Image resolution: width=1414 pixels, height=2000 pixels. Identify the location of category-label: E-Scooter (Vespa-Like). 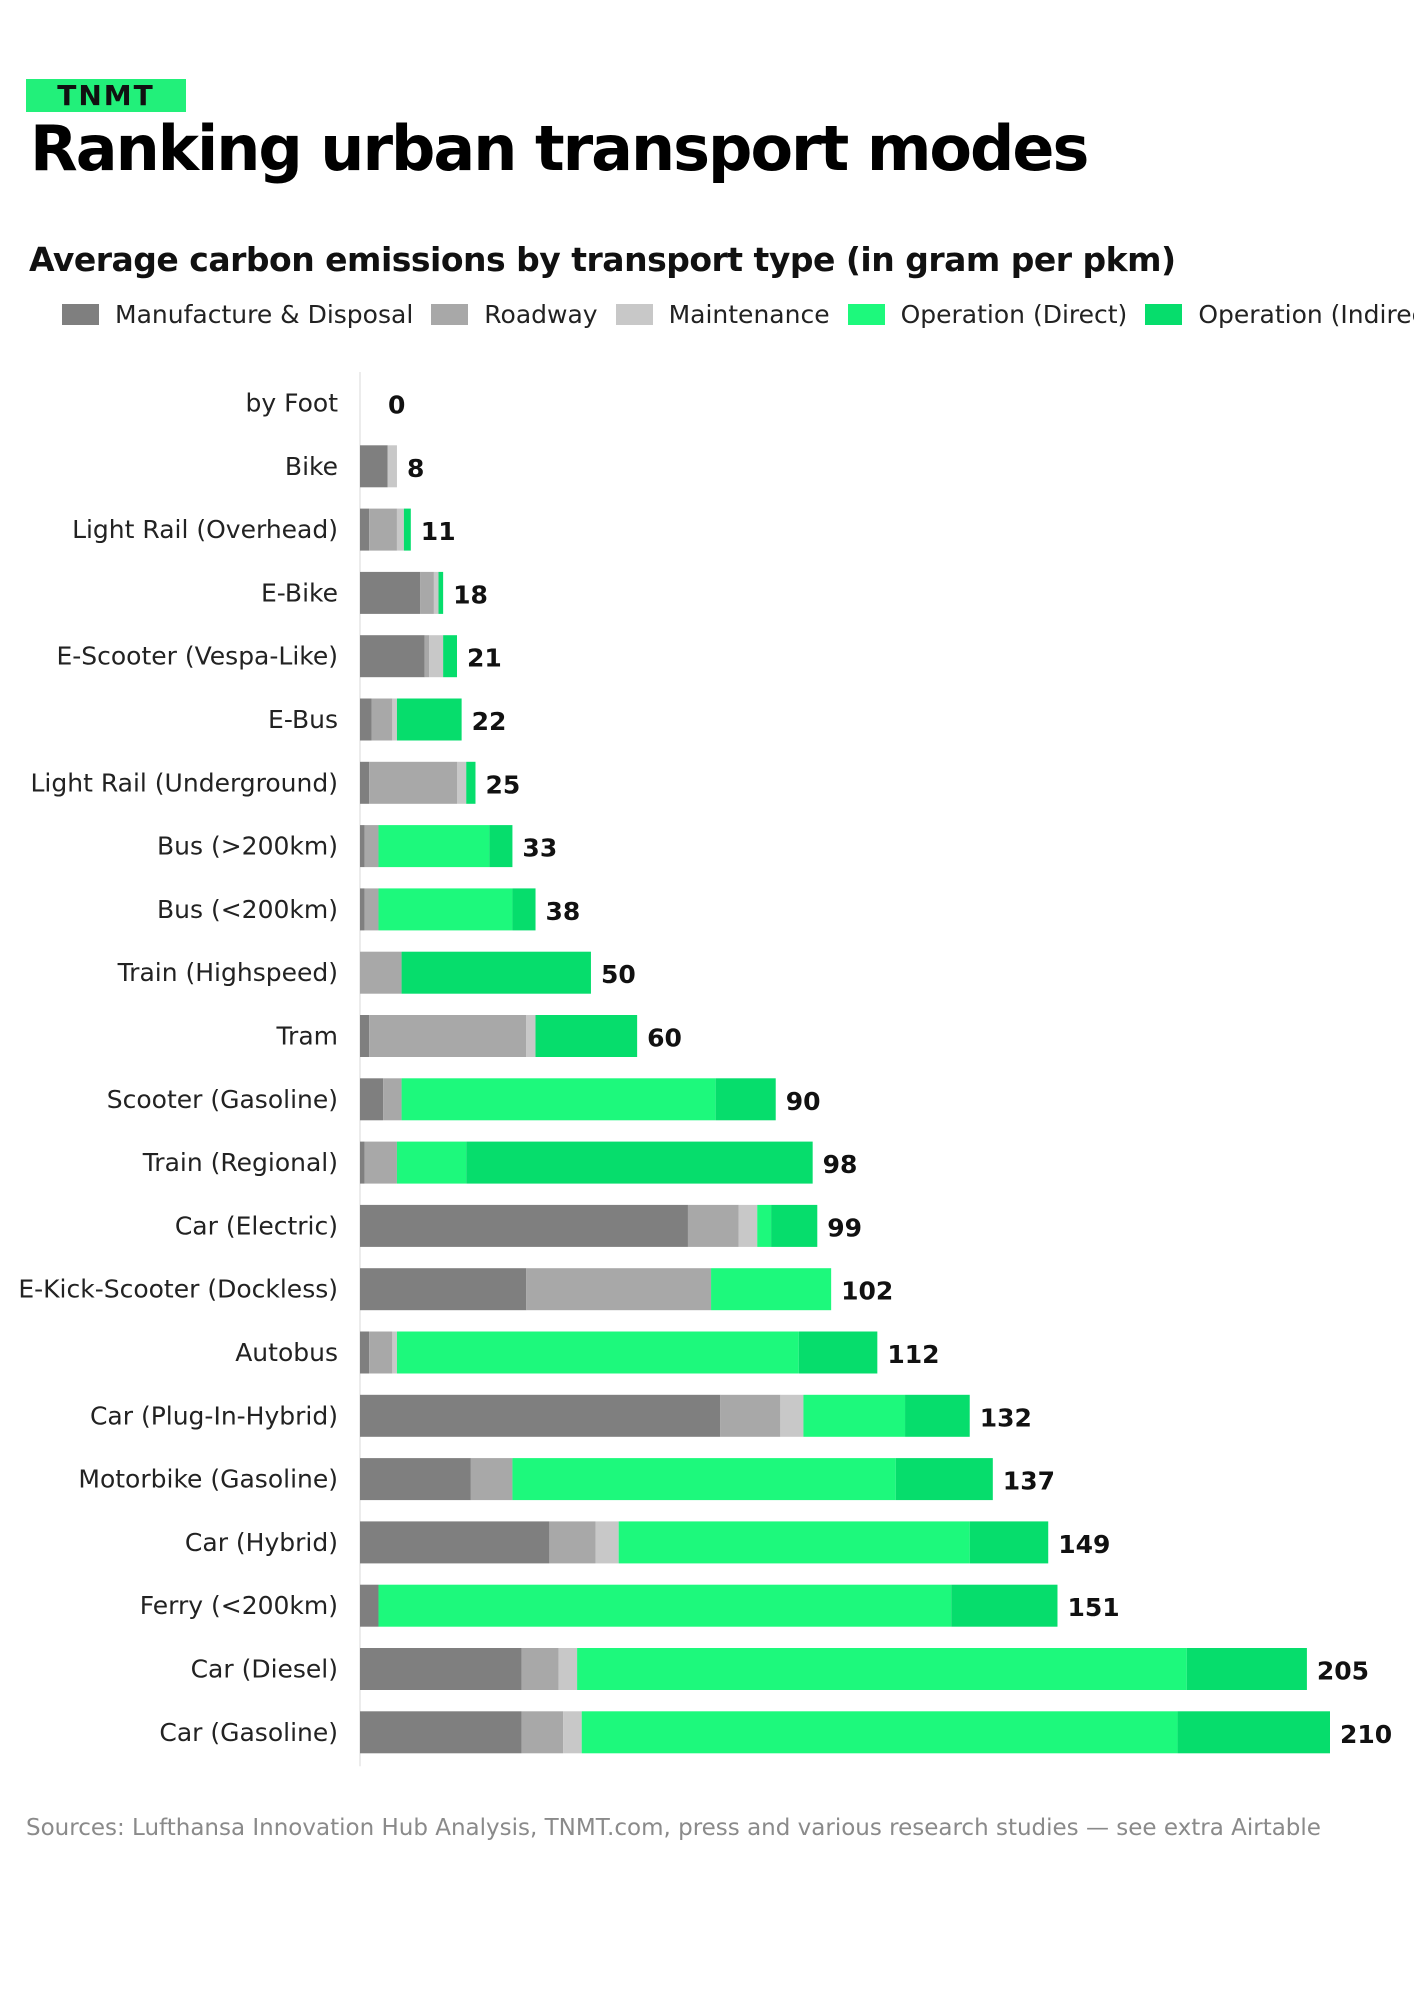
(197, 656).